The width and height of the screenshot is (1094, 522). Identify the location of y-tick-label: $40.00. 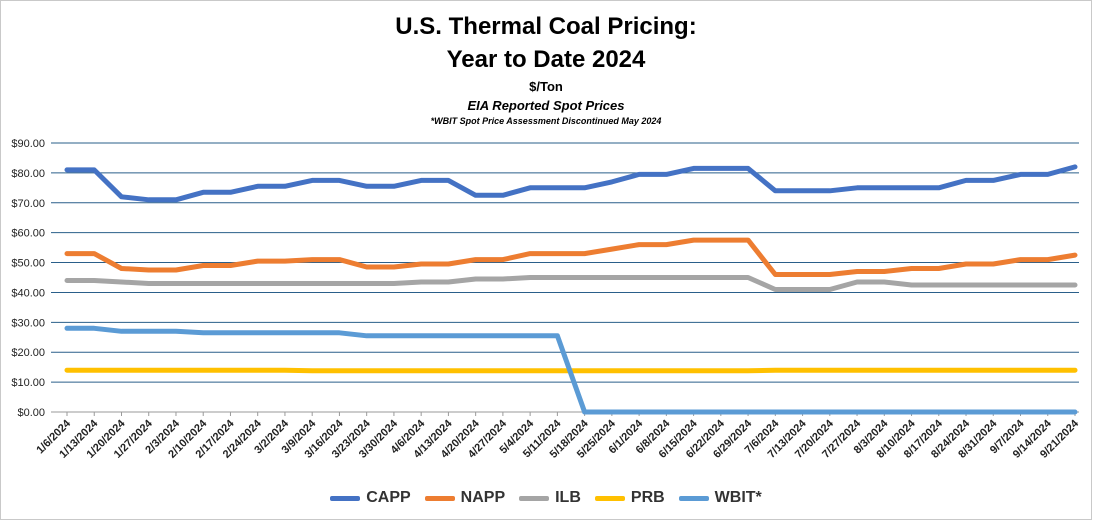
(28, 293).